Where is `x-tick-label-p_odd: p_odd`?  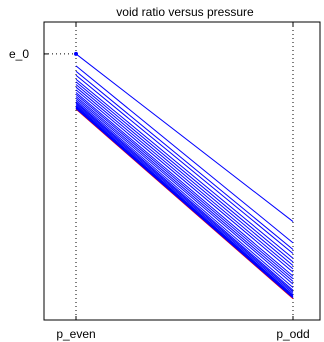
x-tick-label-p_odd: p_odd is located at coordinates (292, 334).